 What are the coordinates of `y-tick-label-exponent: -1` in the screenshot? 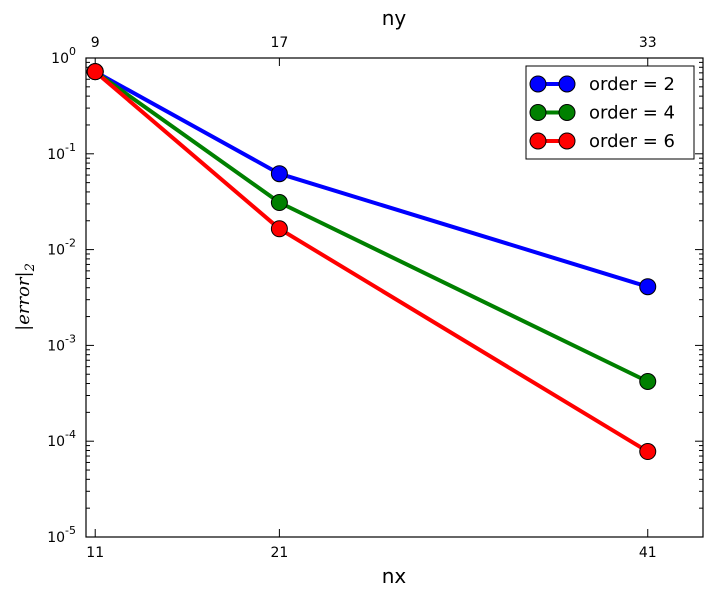 It's located at (70, 147).